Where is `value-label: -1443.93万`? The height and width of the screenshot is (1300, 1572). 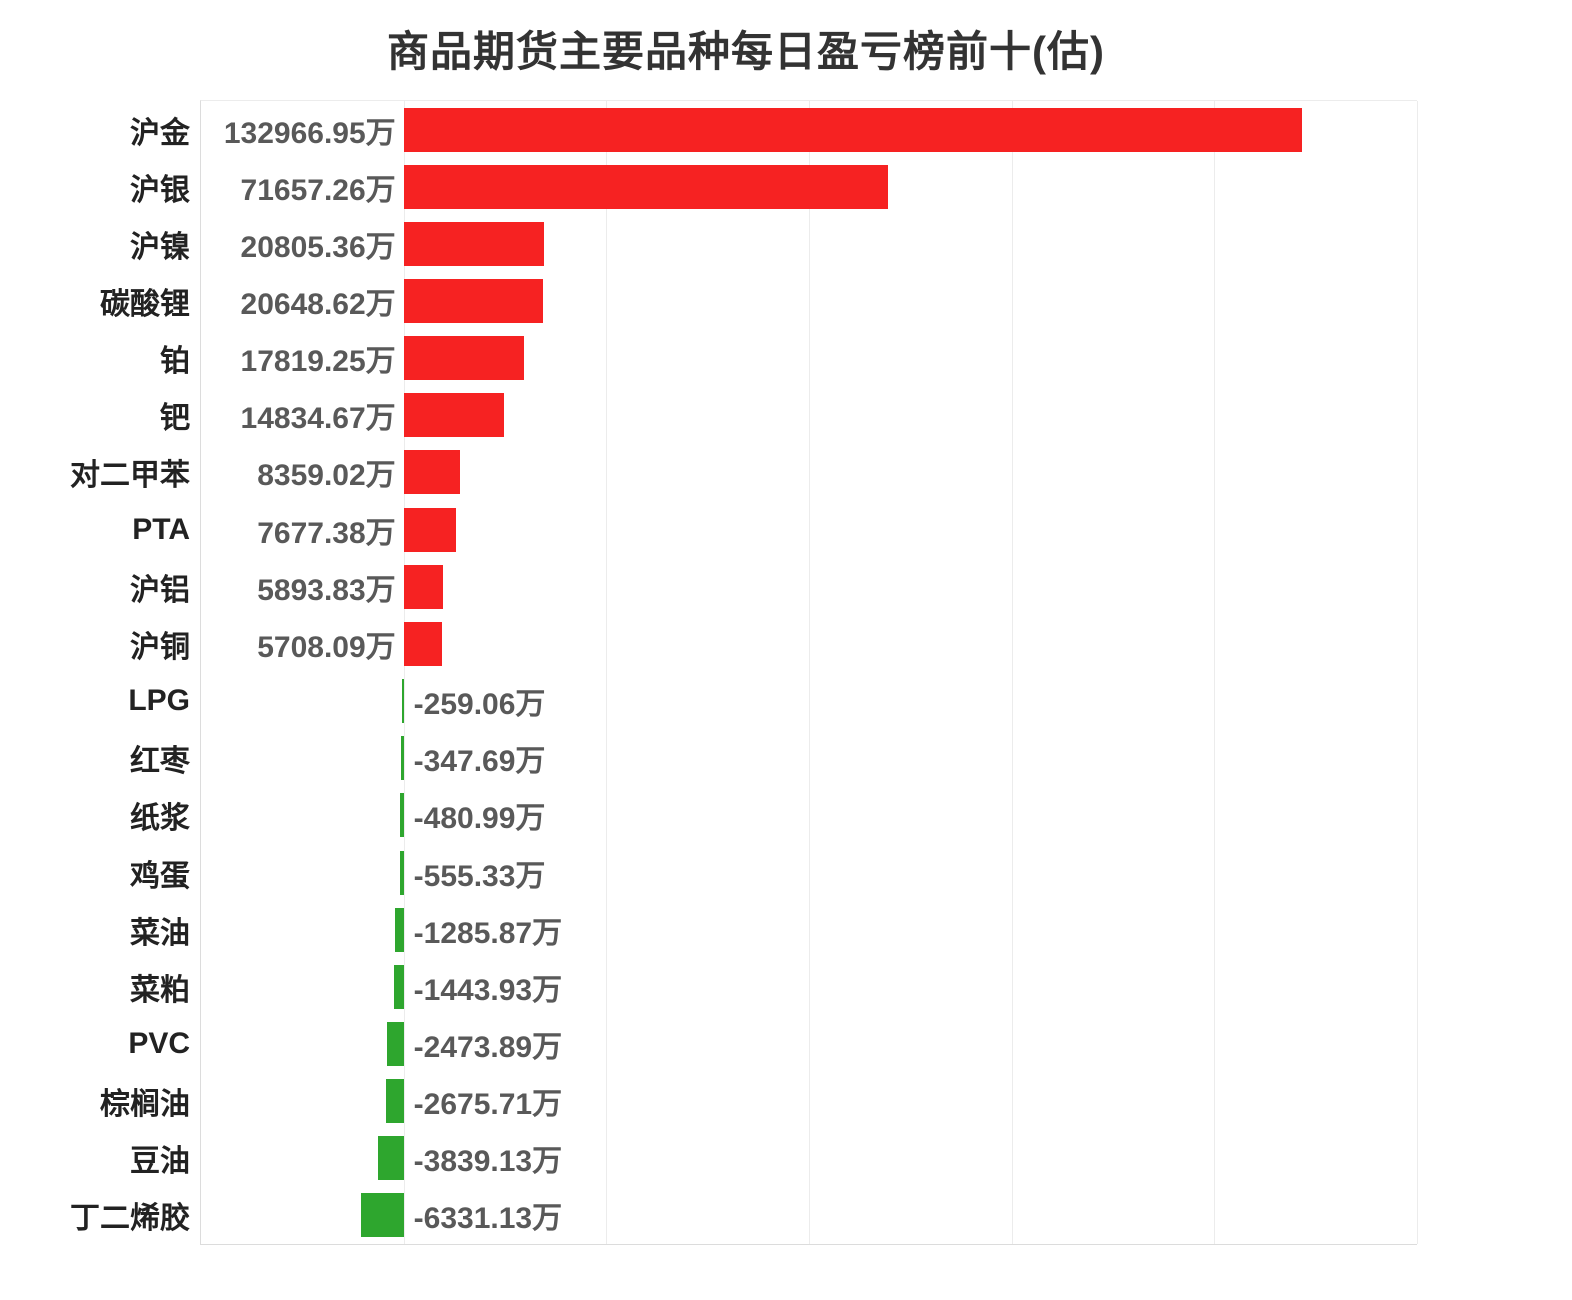
value-label: -1443.93万 is located at coordinates (488, 990).